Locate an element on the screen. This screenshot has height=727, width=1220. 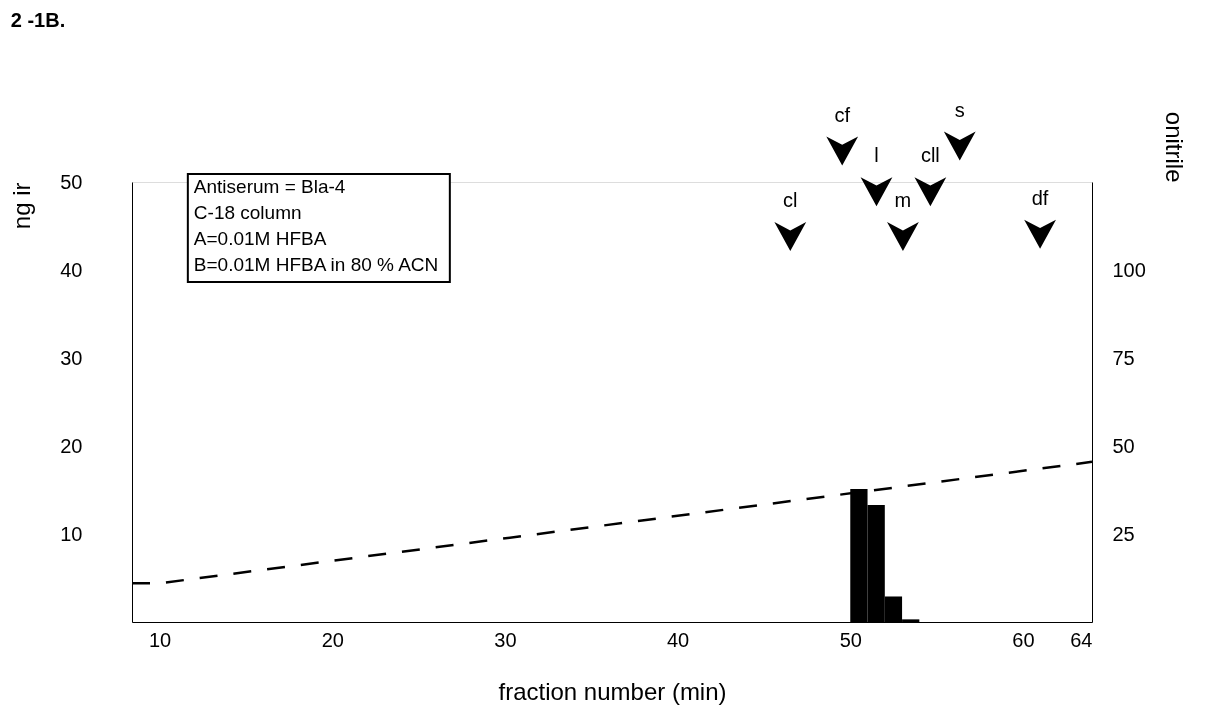
x-tick-label: 30 is located at coordinates (505, 639).